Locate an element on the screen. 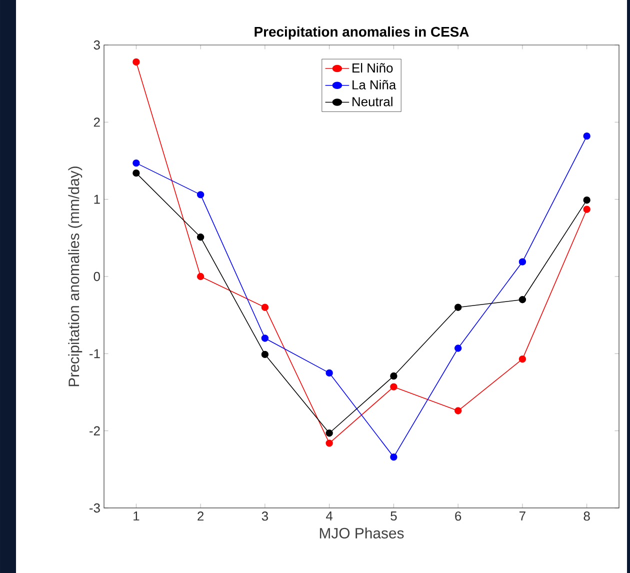 The image size is (630, 573). x-axis-title: MJO Phases is located at coordinates (362, 533).